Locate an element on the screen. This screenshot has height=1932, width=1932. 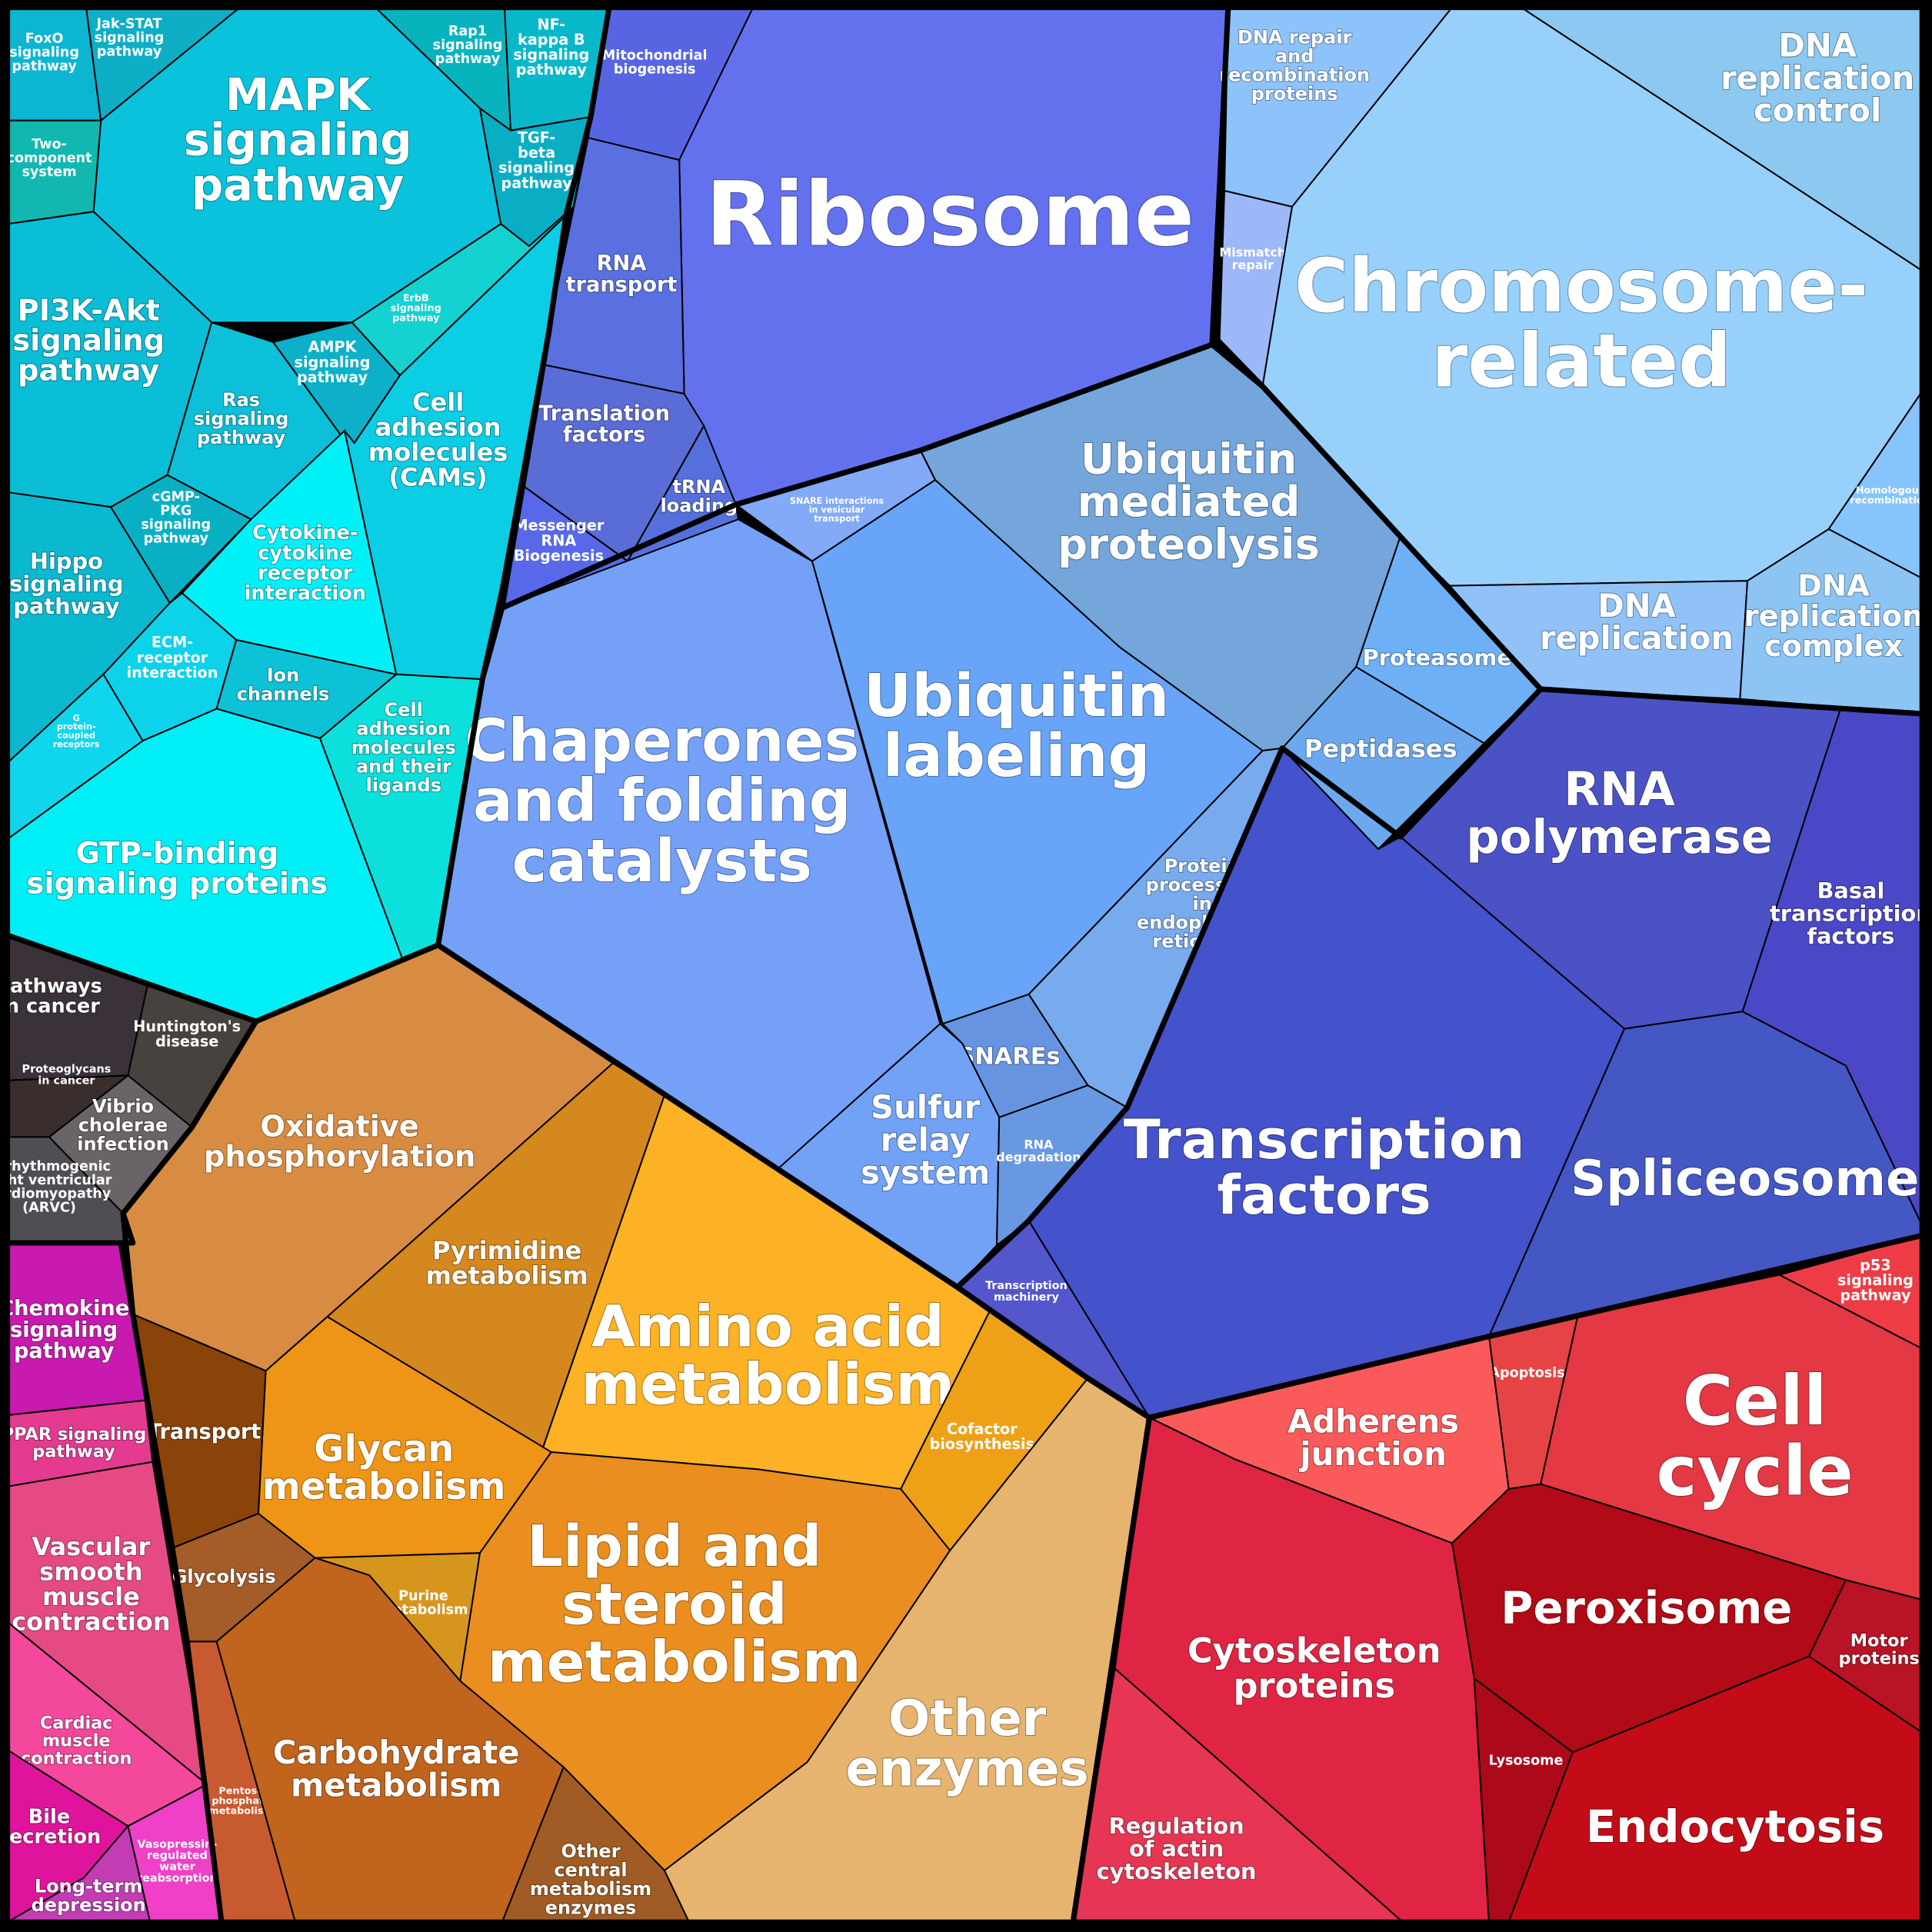
cell-label-line: depression is located at coordinates (89, 1905).